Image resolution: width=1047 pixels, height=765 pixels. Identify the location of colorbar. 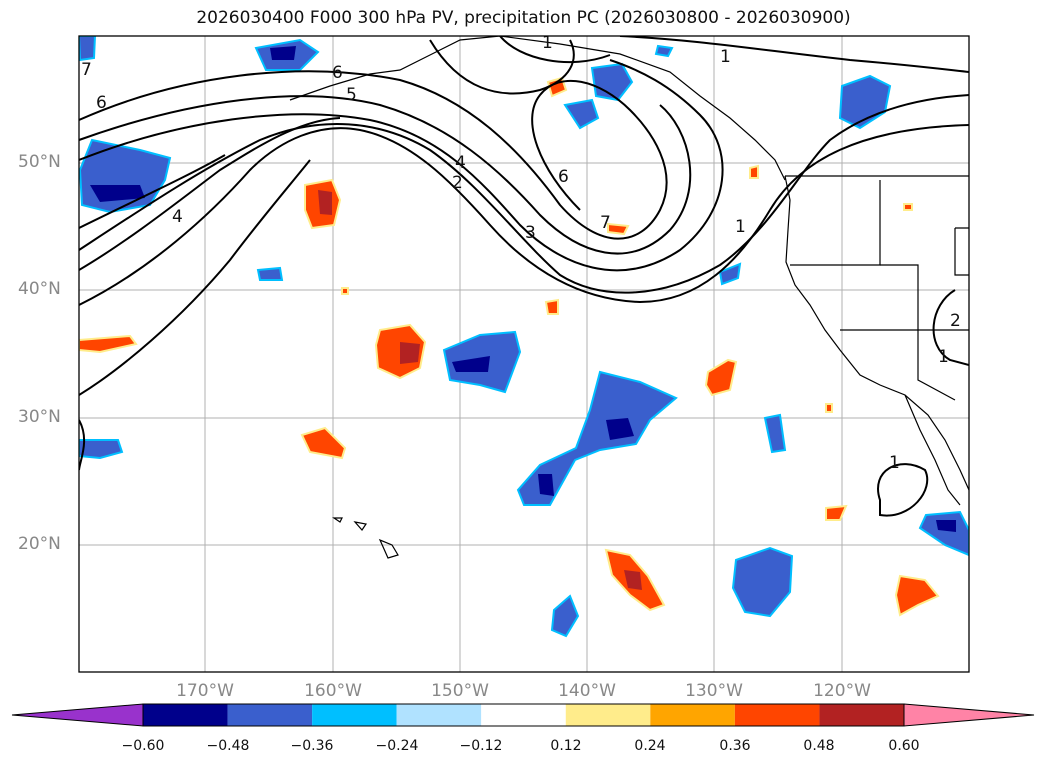
(523, 715).